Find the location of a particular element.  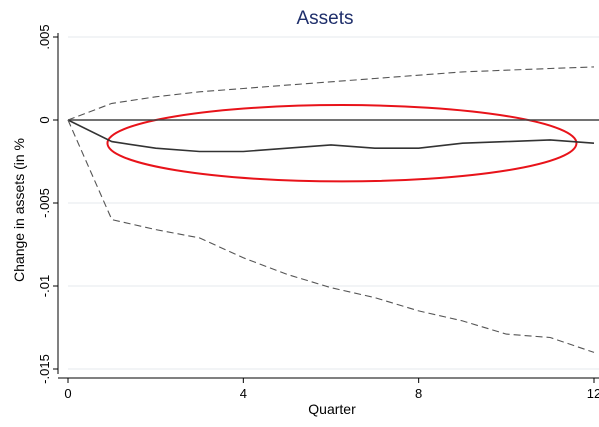

x-axis-label: Quarter is located at coordinates (332, 409).